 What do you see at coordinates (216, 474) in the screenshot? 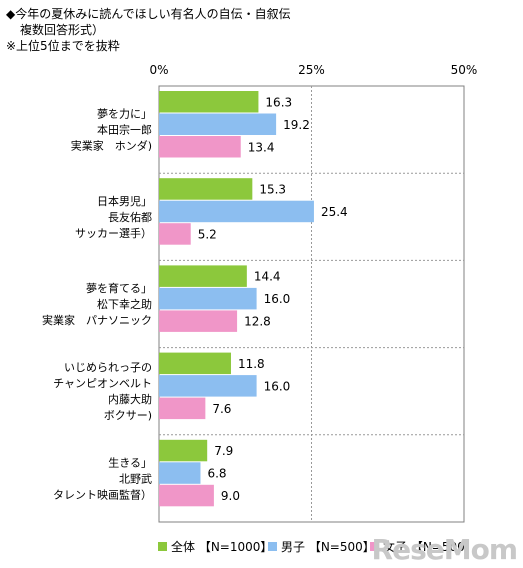
I see `data-label: 6.8` at bounding box center [216, 474].